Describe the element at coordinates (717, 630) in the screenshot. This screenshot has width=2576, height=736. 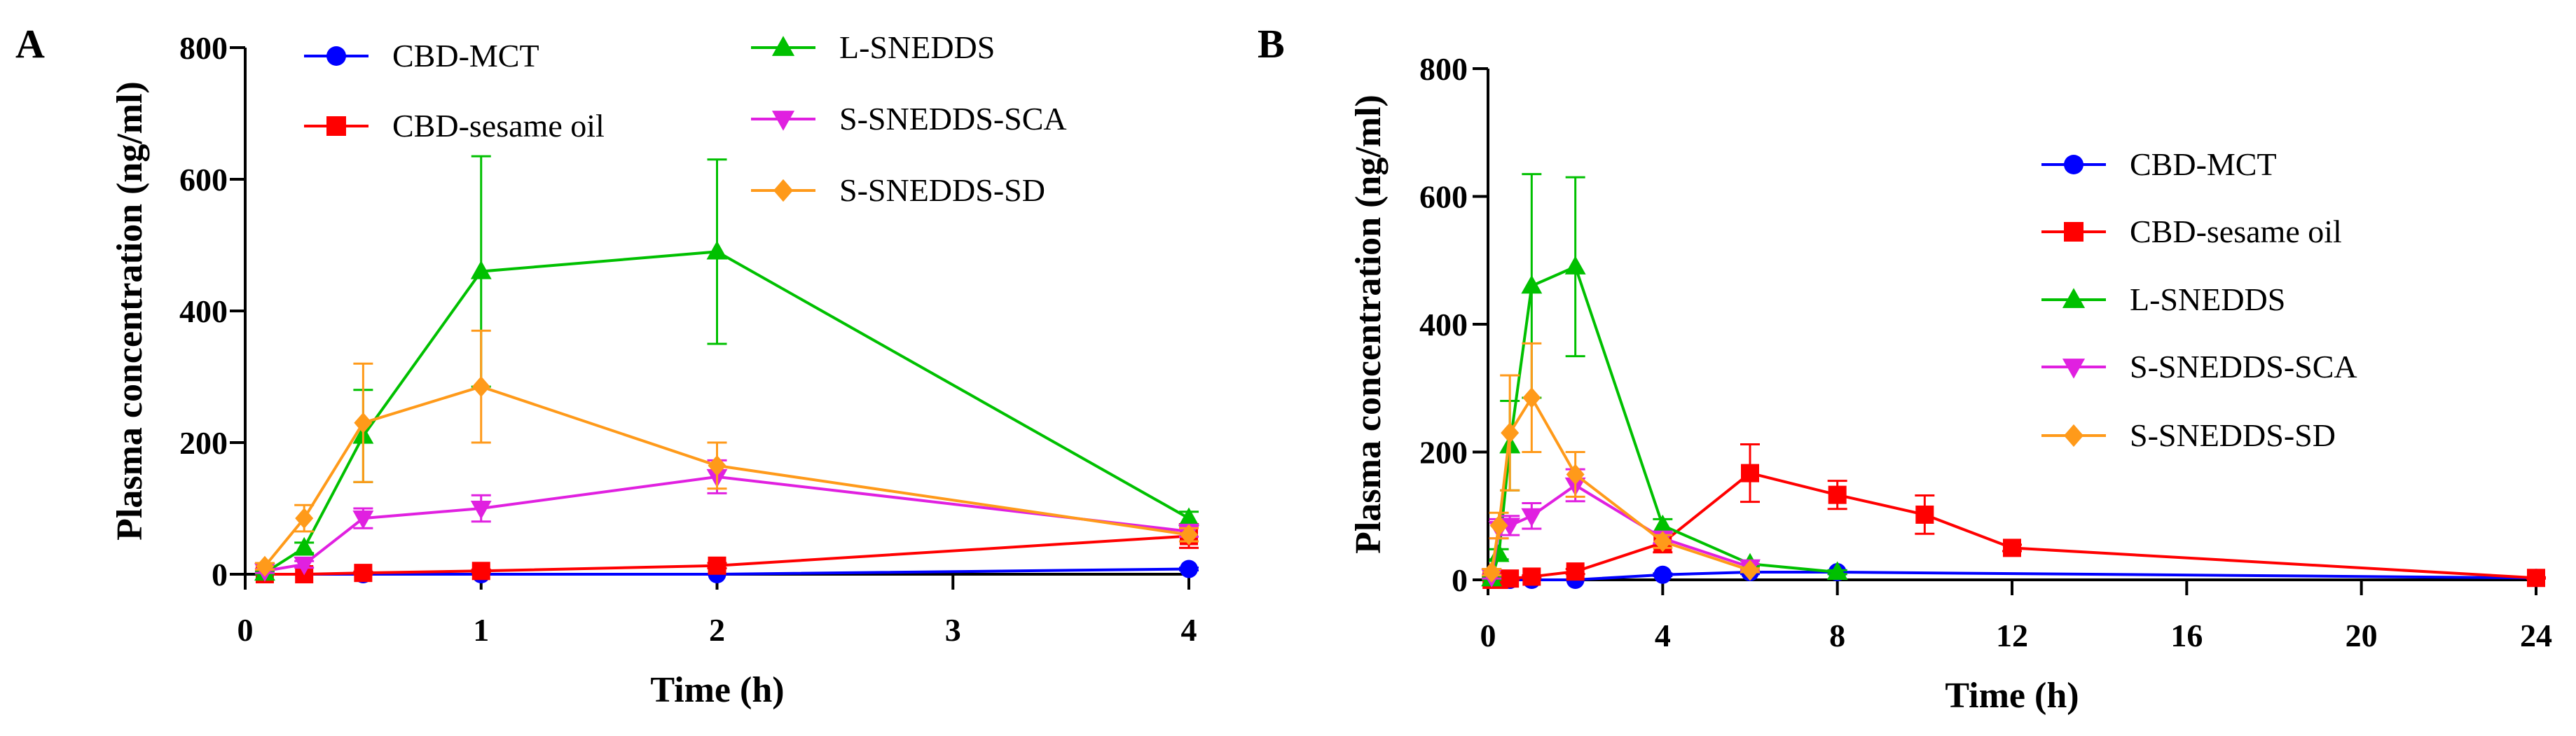
I see `panel-a-x-tick-label-2: 2` at that location.